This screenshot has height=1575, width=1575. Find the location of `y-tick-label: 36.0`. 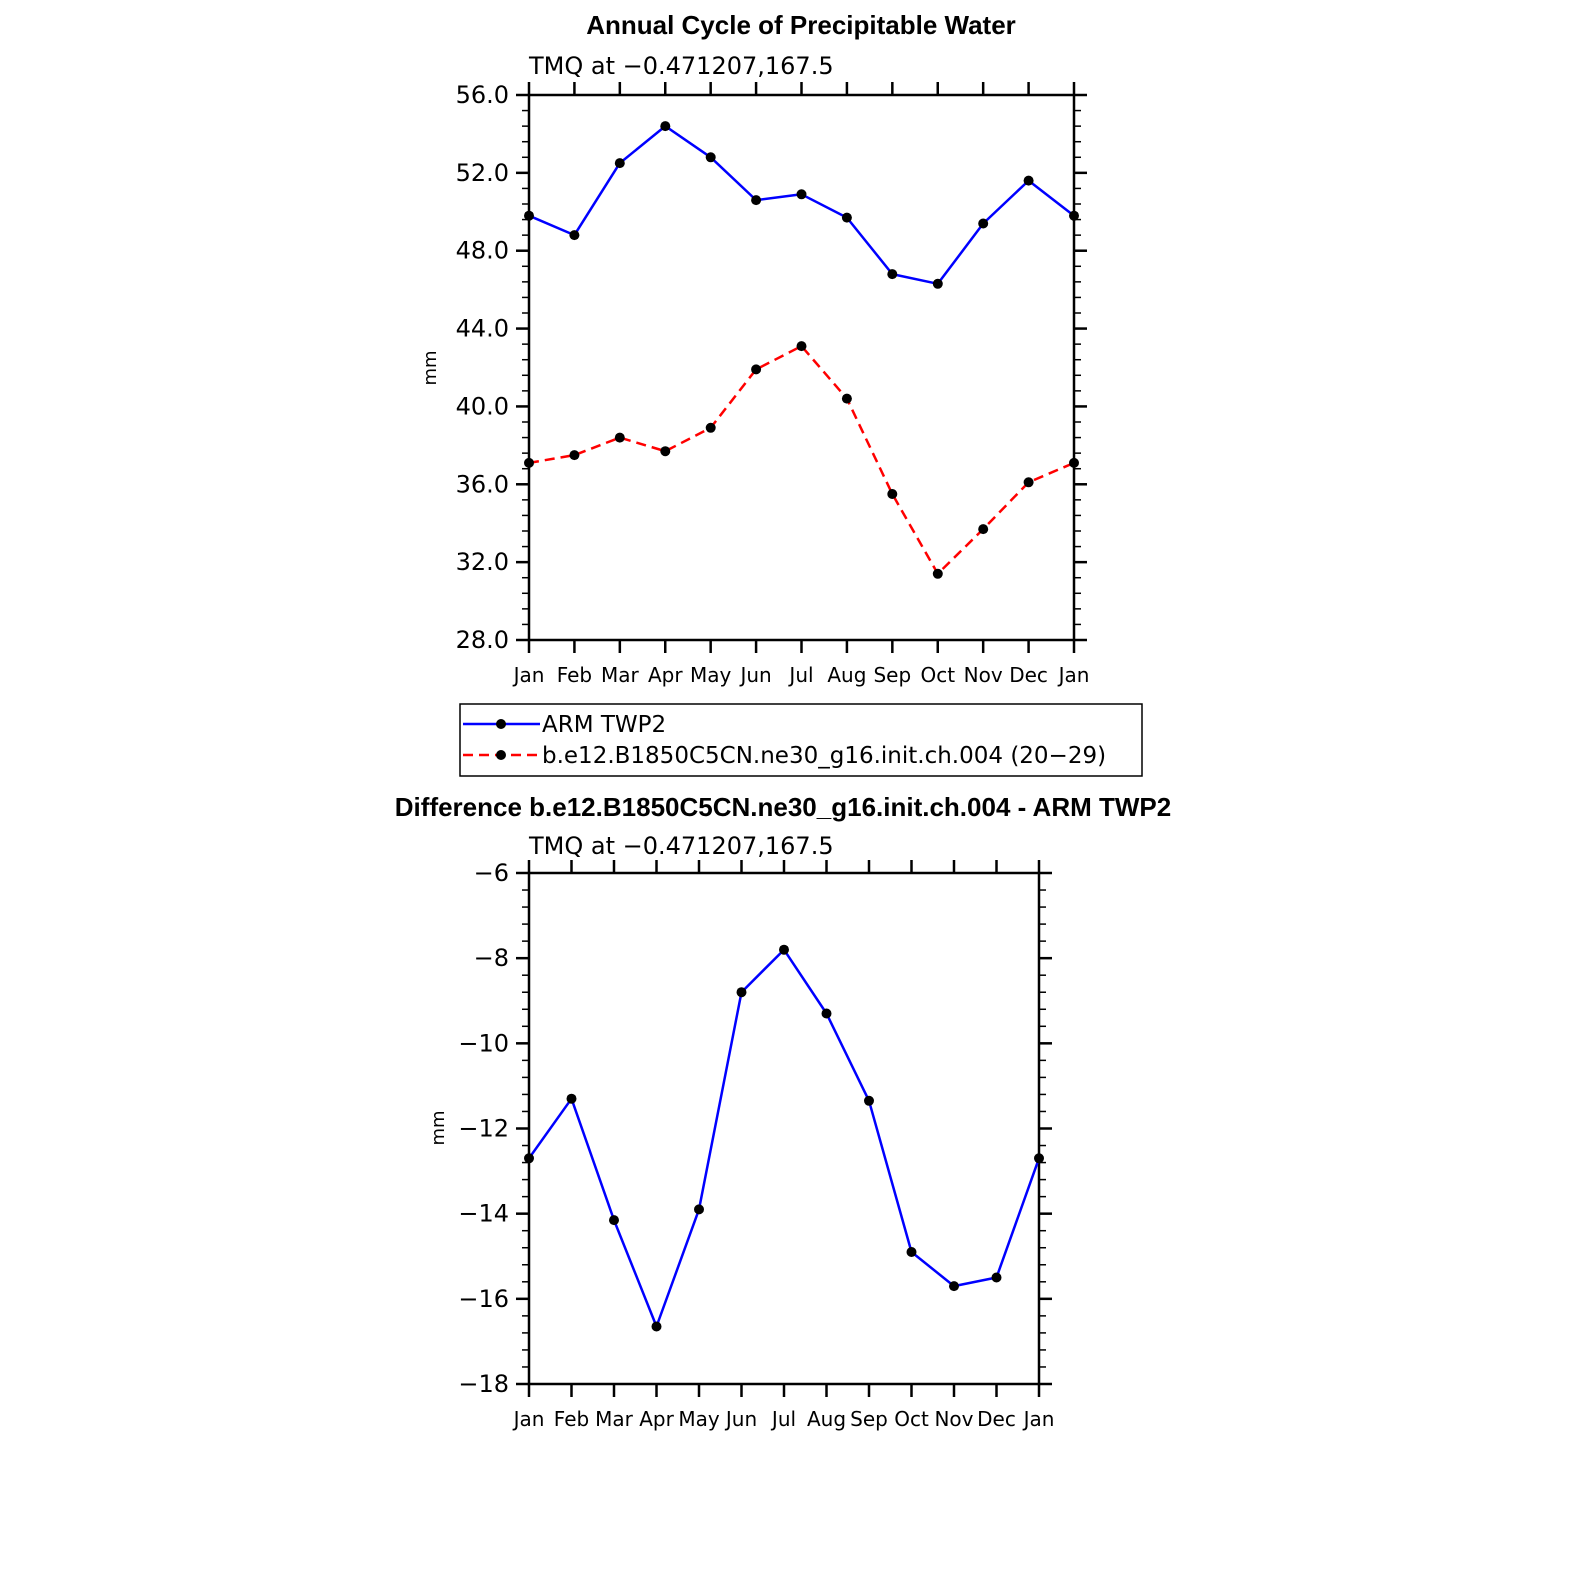

y-tick-label: 36.0 is located at coordinates (482, 484).